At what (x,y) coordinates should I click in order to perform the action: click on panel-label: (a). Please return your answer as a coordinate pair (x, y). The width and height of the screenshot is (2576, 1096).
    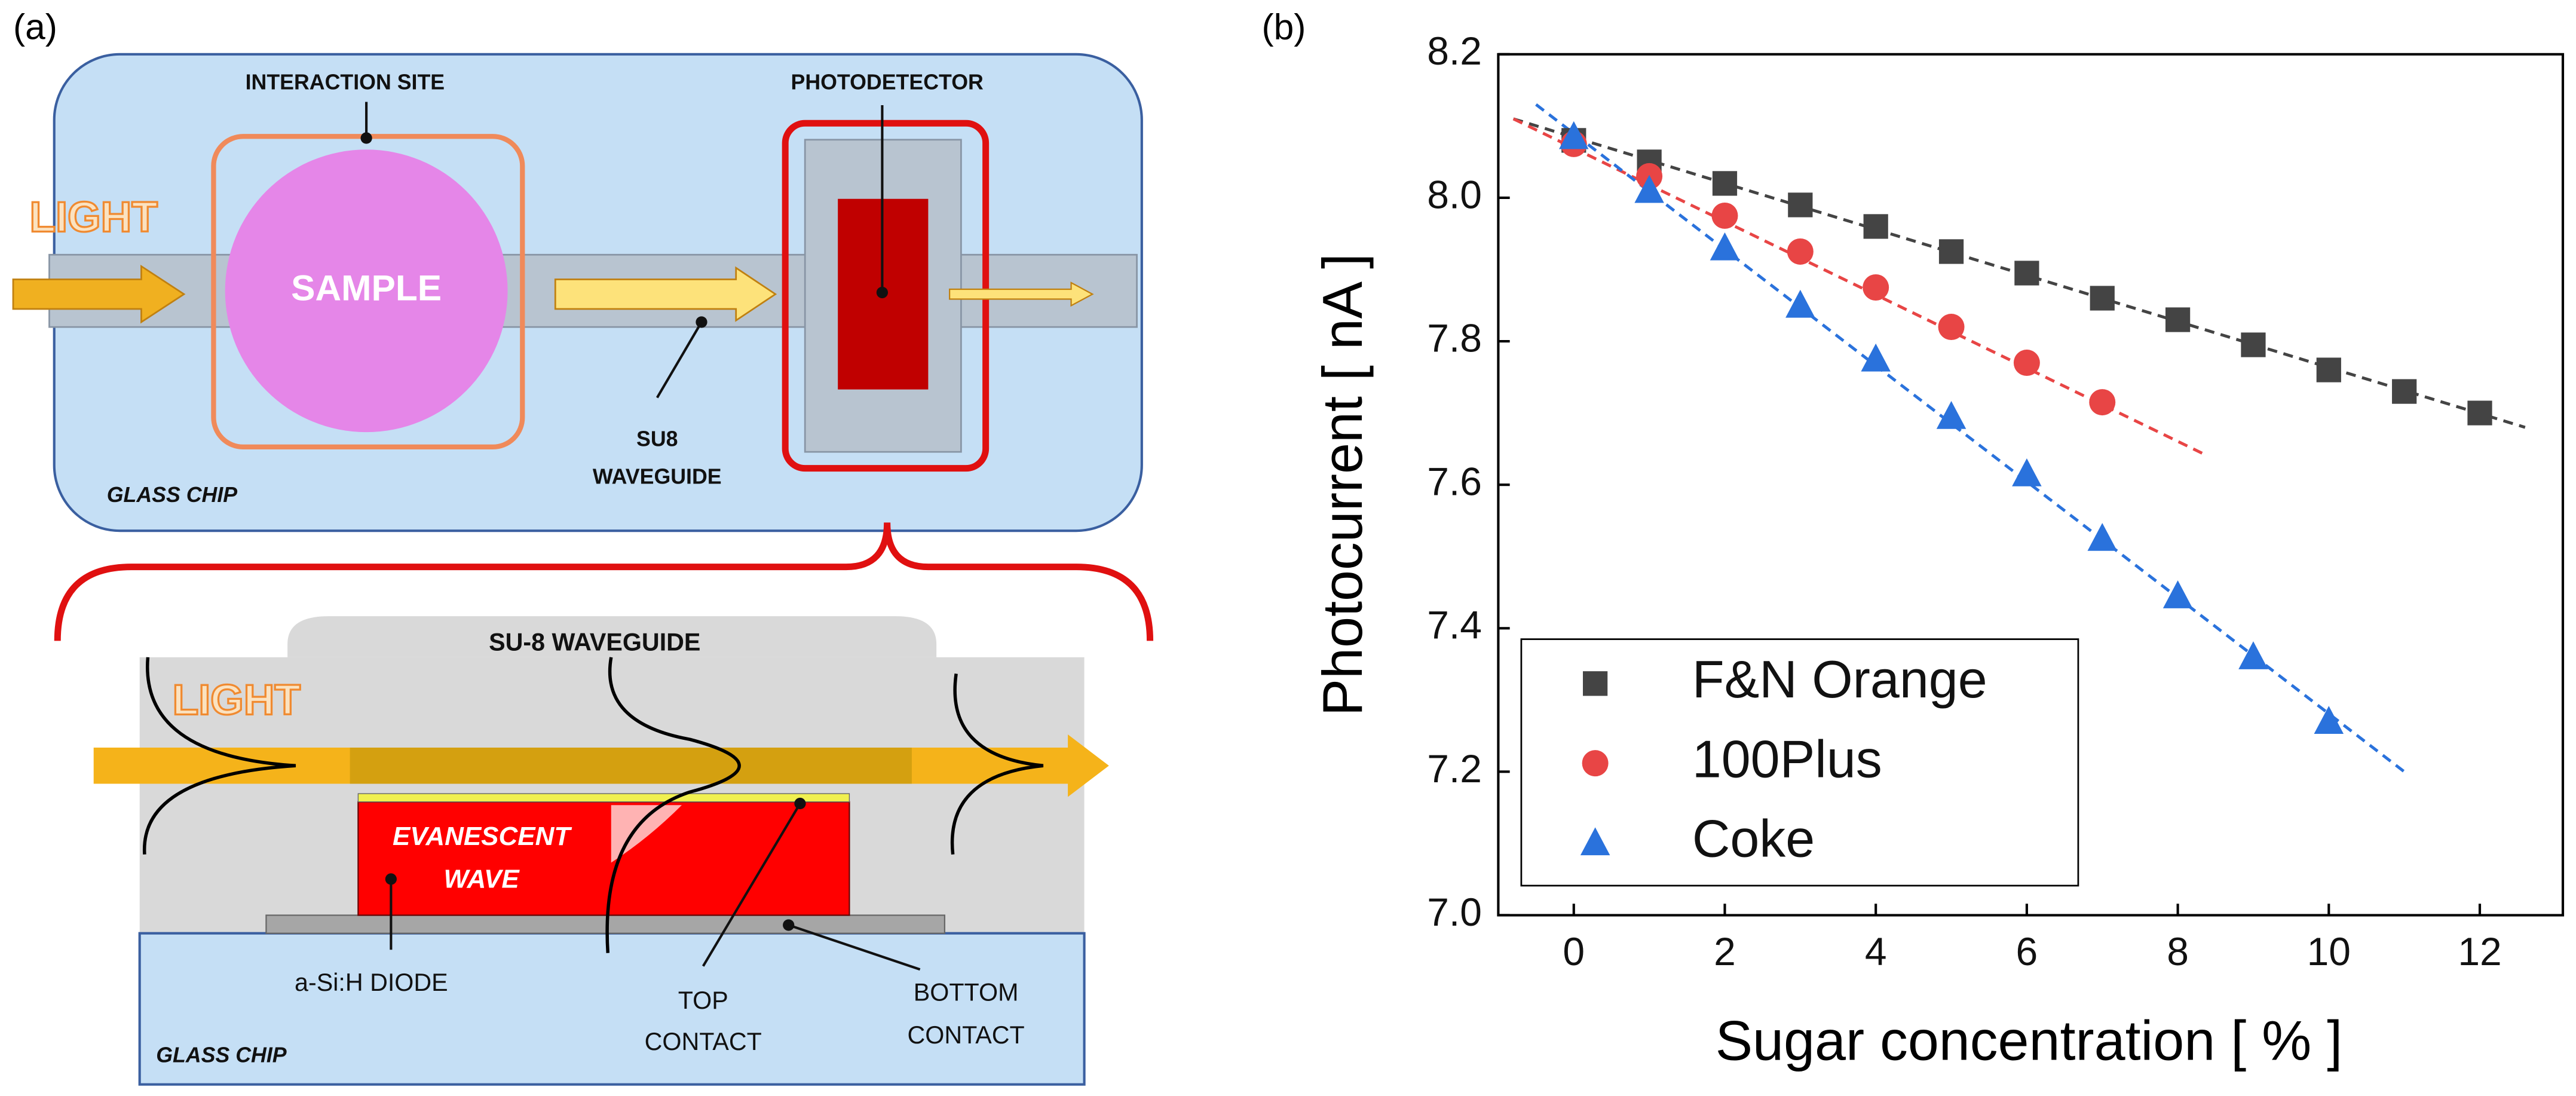
    Looking at the image, I should click on (35, 27).